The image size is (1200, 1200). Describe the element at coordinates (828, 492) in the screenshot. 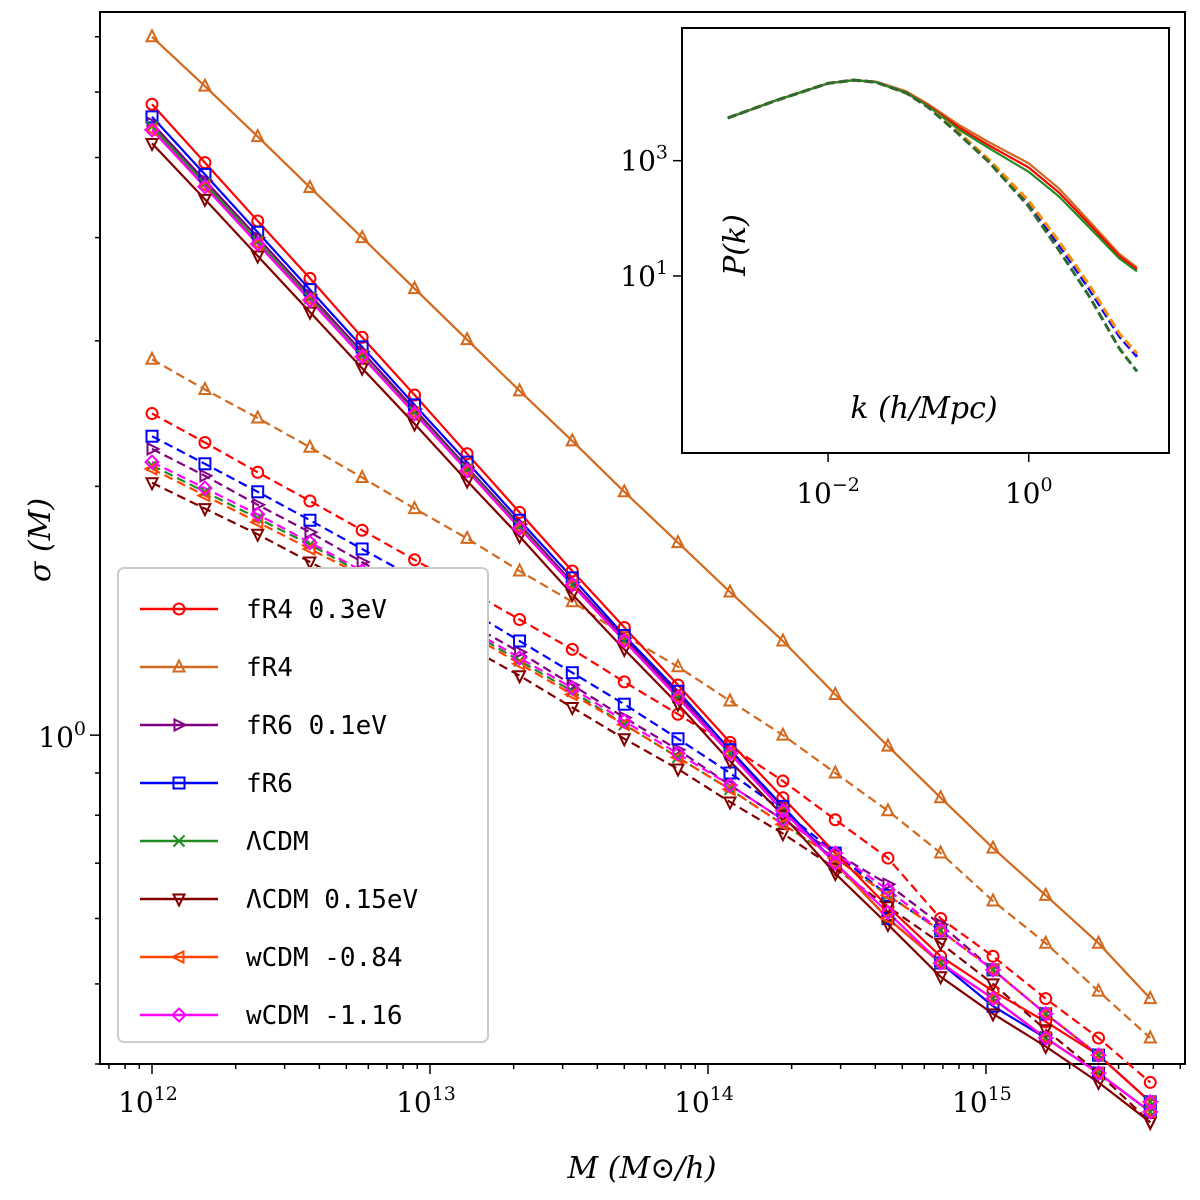

I see `inset-x-tick-label: 10−2` at that location.